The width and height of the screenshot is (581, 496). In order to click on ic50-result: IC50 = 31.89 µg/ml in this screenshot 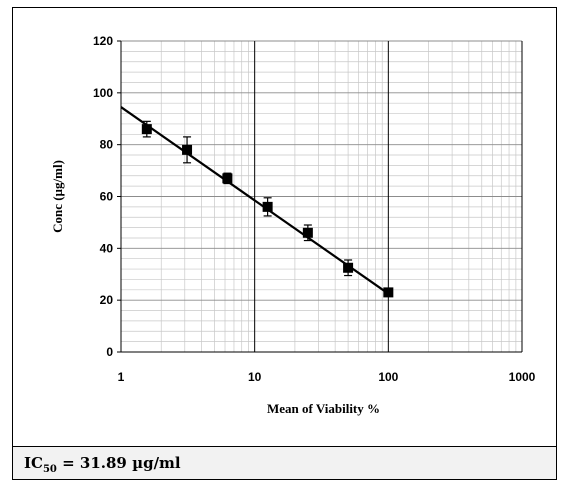, I will do `click(102, 464)`.